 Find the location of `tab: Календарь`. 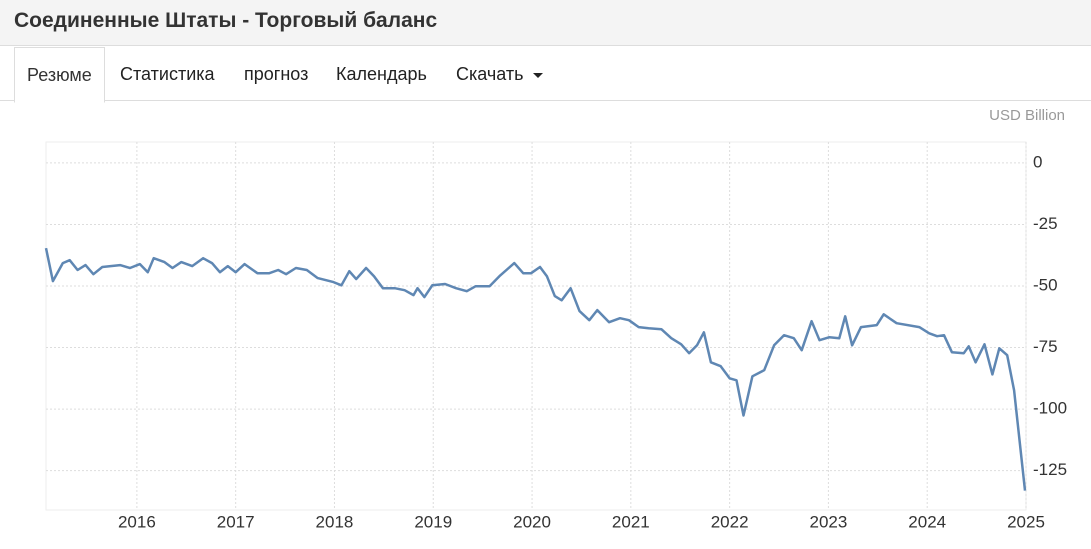

tab: Календарь is located at coordinates (381, 74).